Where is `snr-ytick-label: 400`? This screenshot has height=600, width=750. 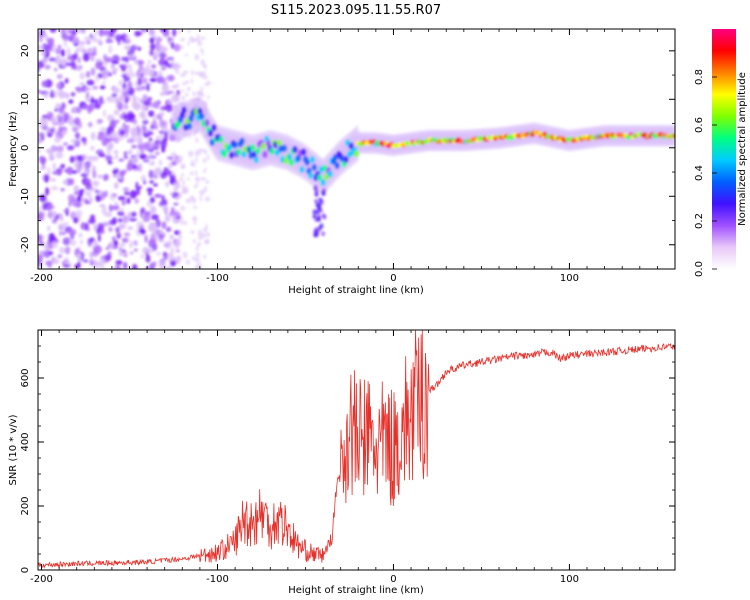 snr-ytick-label: 400 is located at coordinates (25, 441).